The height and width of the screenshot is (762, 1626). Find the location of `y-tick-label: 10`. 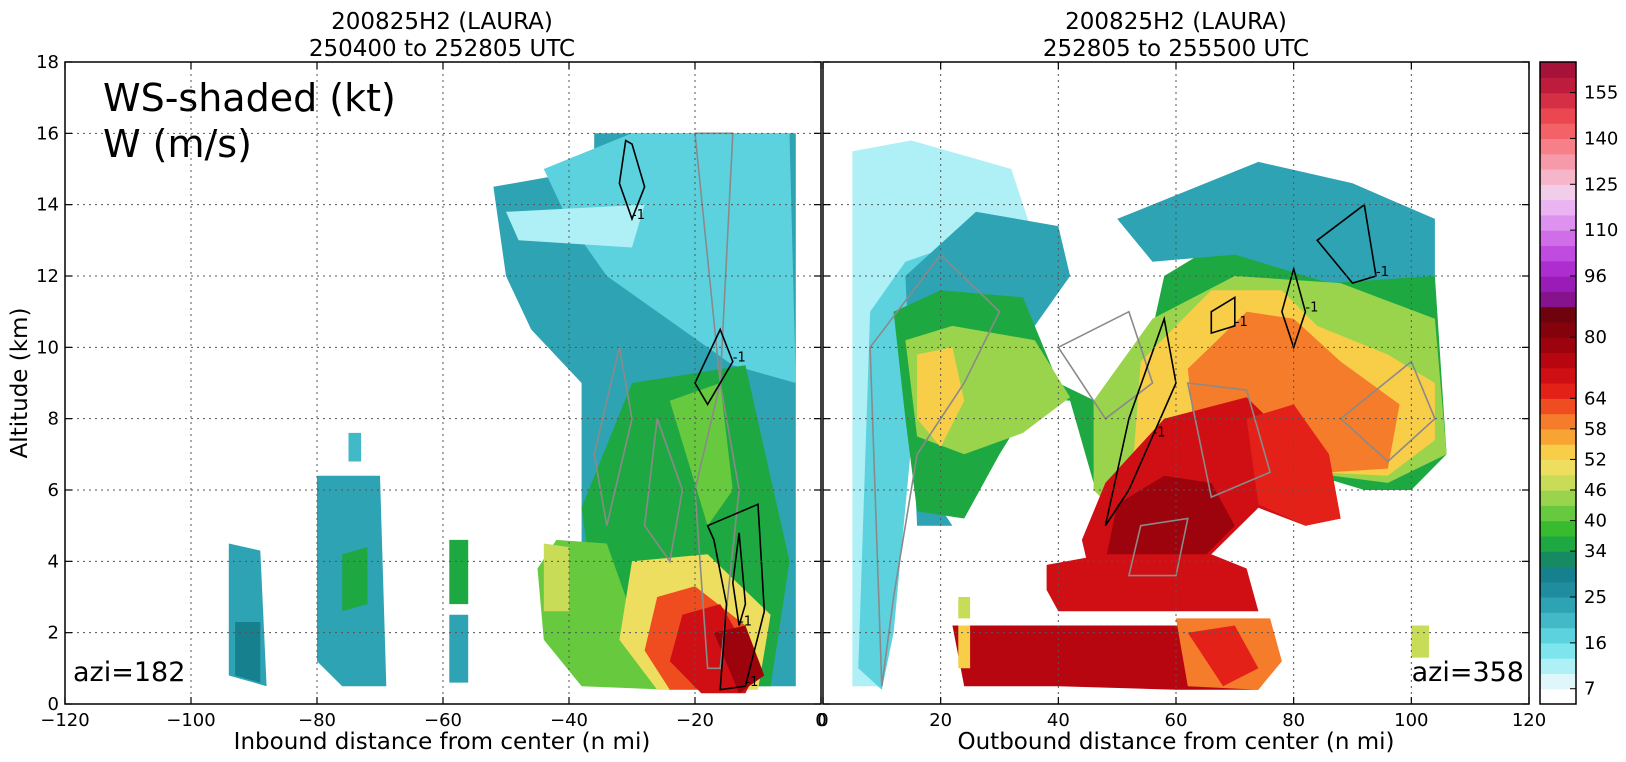

y-tick-label: 10 is located at coordinates (47, 347).